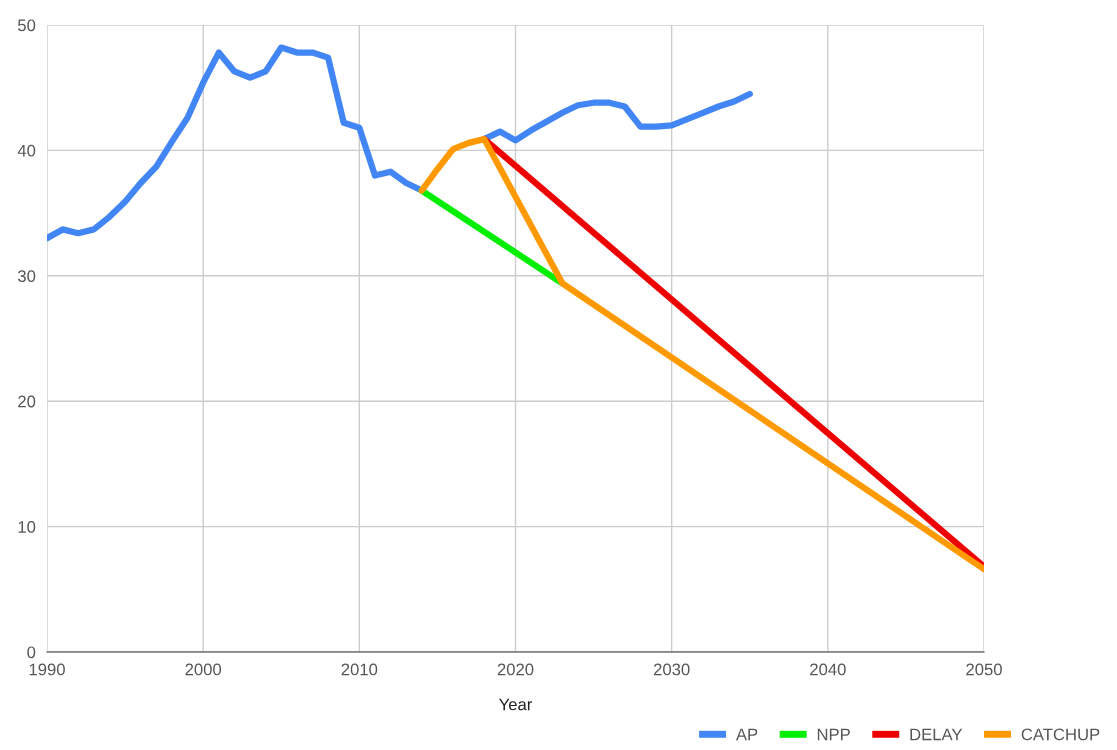 This screenshot has width=1117, height=750. Describe the element at coordinates (516, 704) in the screenshot. I see `x-axis-title: Year` at that location.